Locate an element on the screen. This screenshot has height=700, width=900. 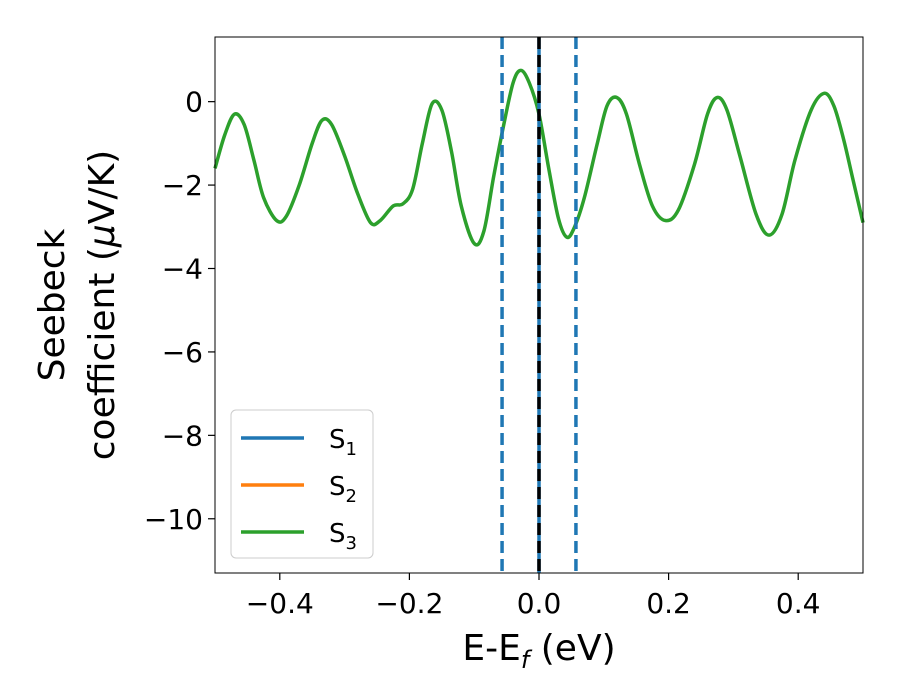
x-tick-label: 0.2 is located at coordinates (668, 603).